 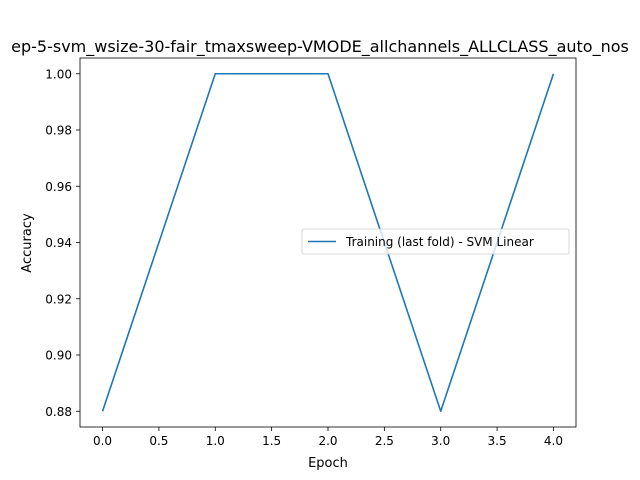 I want to click on legend-box, so click(x=435, y=241).